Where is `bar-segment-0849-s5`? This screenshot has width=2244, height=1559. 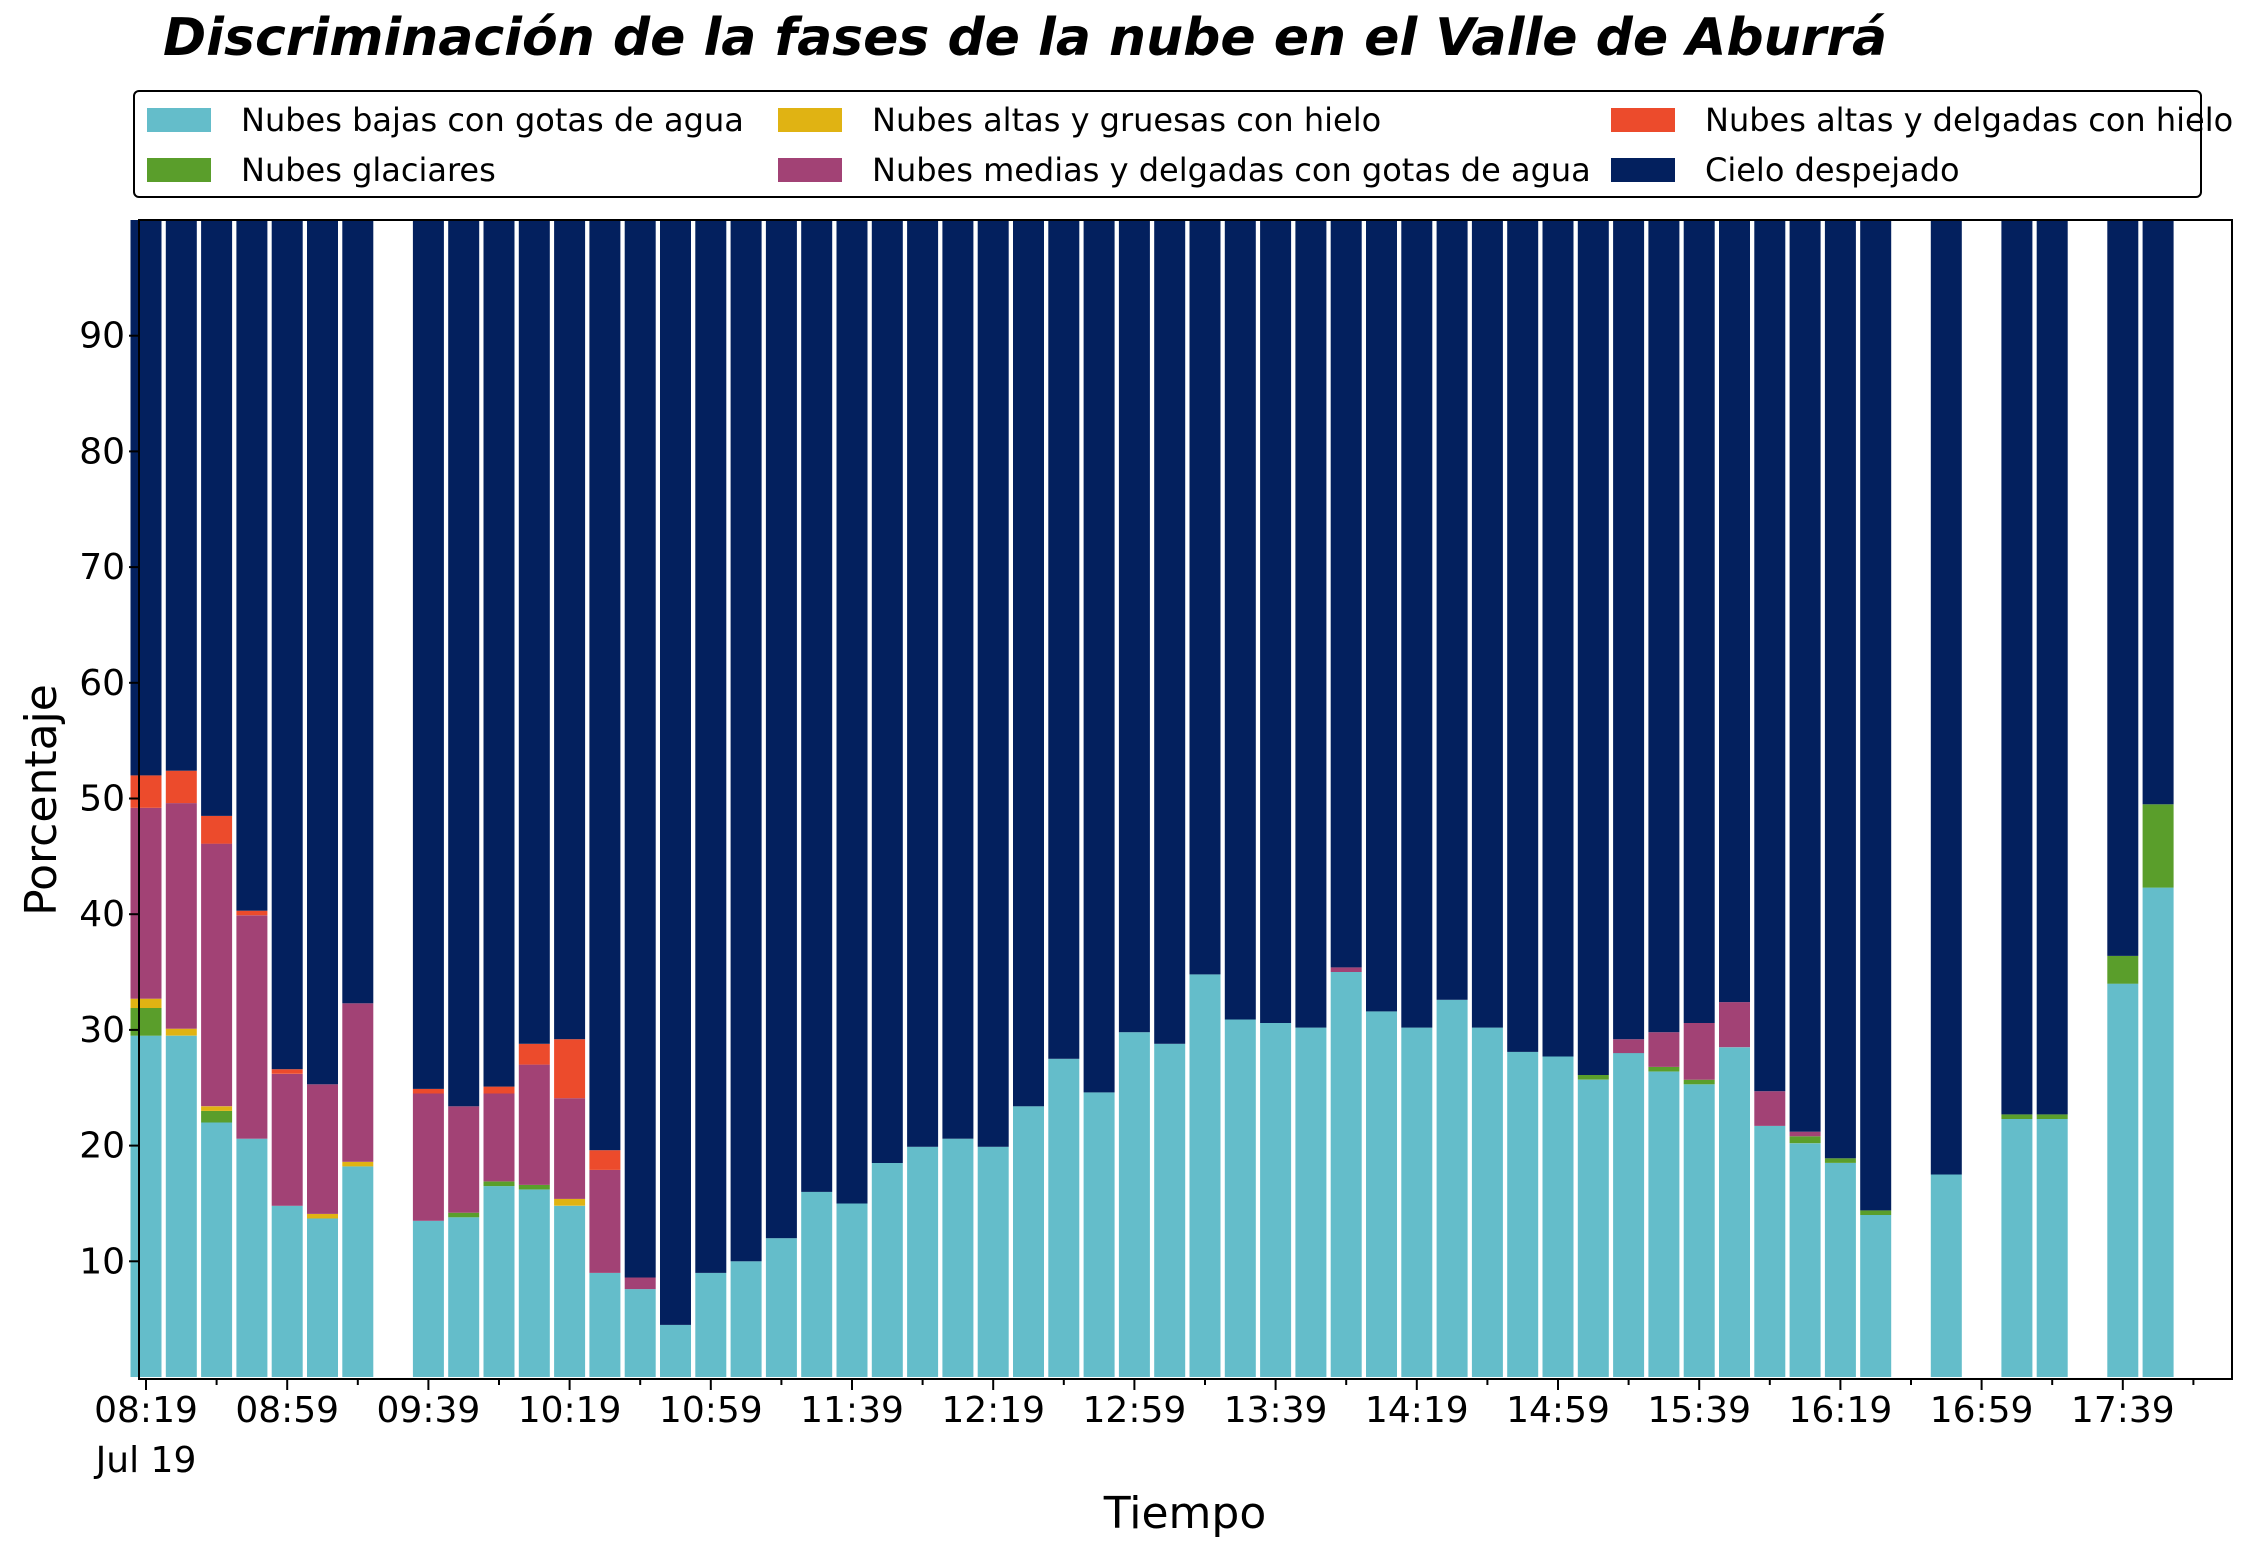
bar-segment-0849-s5 is located at coordinates (252, 565).